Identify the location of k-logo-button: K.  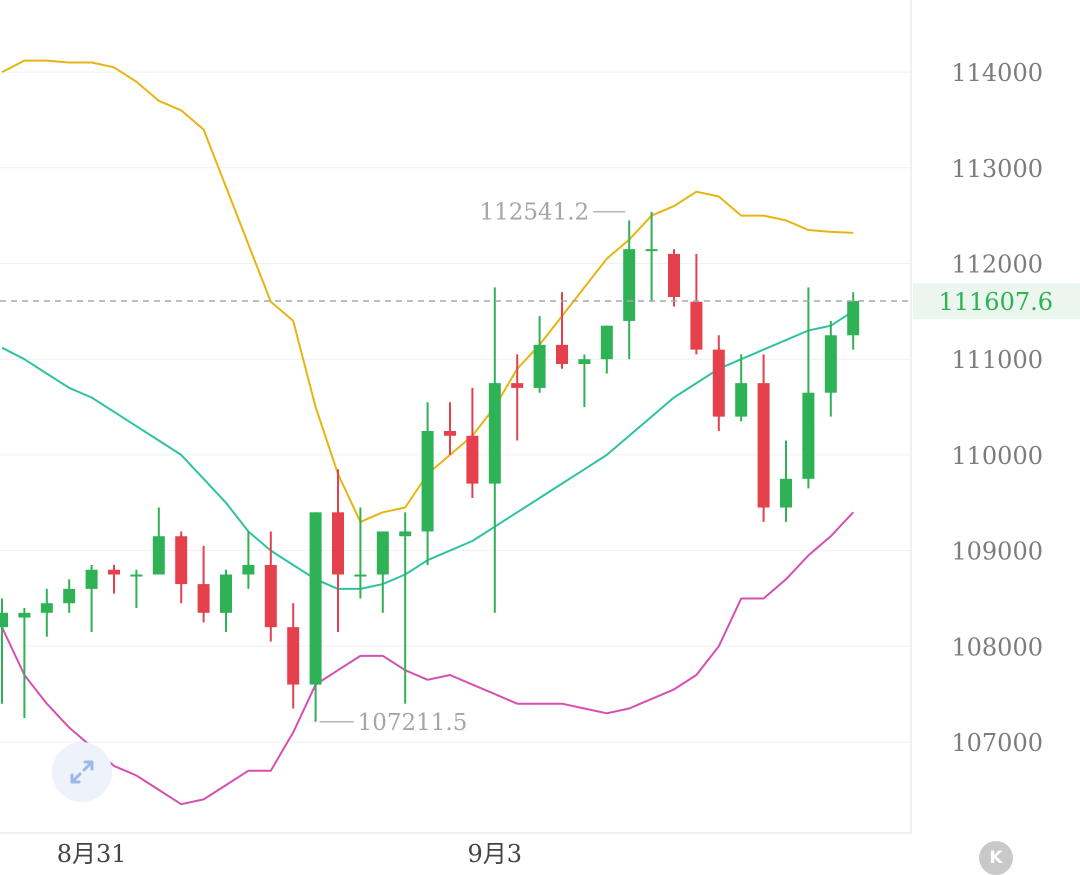
(996, 858).